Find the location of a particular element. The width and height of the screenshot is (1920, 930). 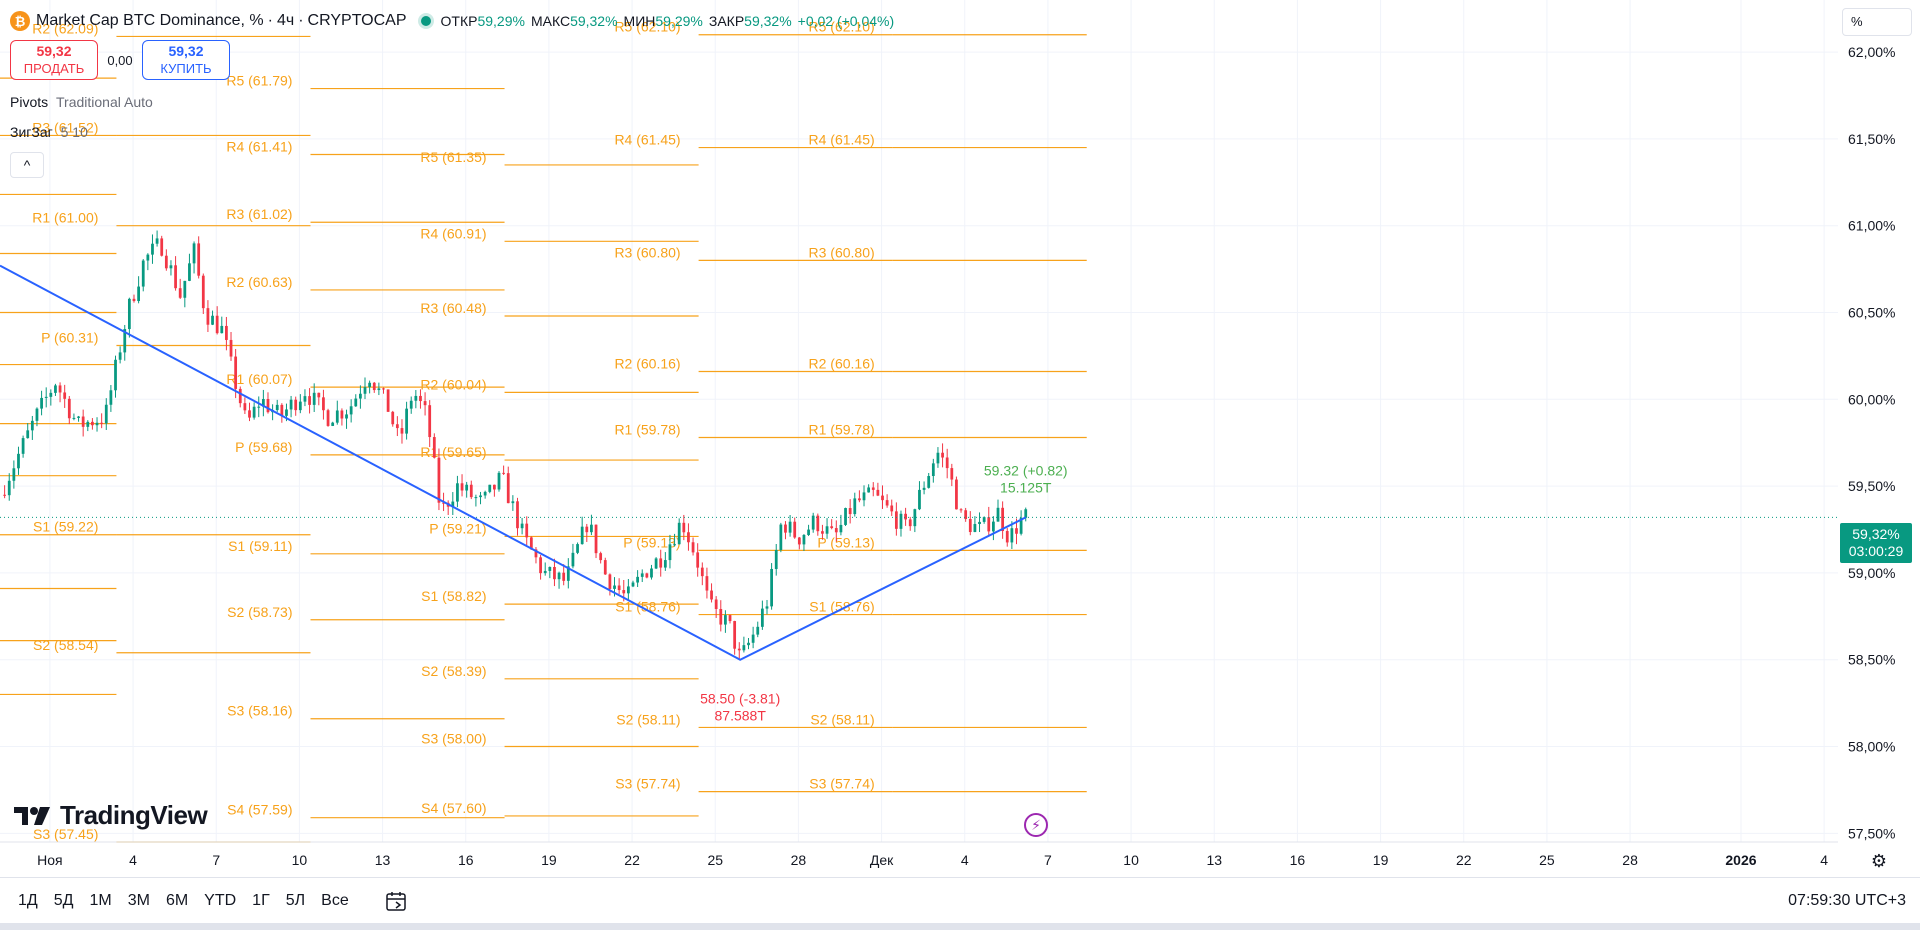

symbol-title: Market Cap BTC Dominance, % is located at coordinates (150, 20).